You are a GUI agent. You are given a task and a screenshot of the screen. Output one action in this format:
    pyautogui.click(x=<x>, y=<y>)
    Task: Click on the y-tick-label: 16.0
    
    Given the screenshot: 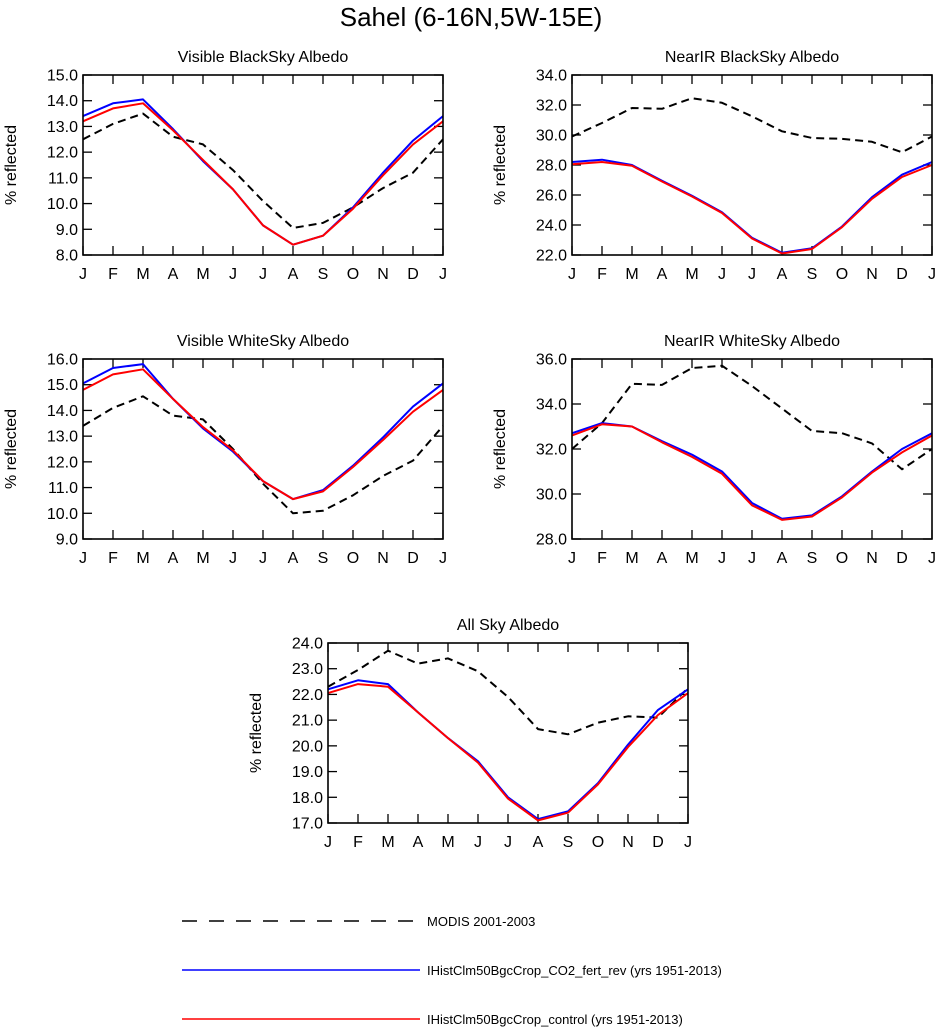 What is the action you would take?
    pyautogui.click(x=62, y=360)
    